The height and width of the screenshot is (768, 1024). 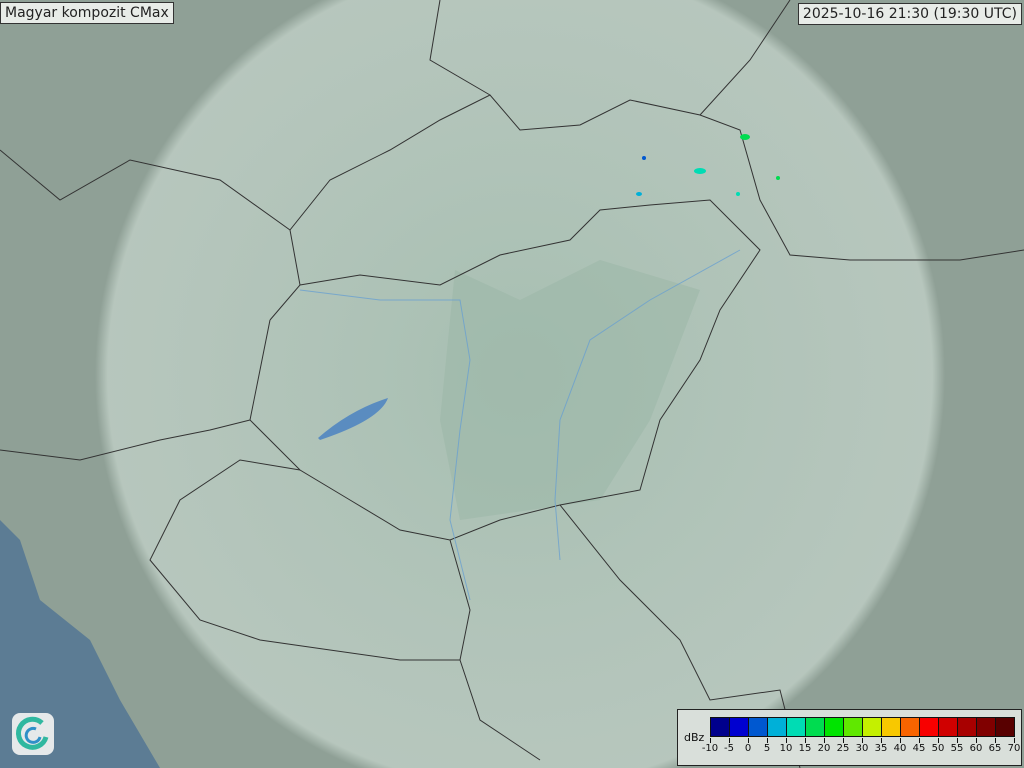 What do you see at coordinates (976, 748) in the screenshot?
I see `legend-tick-label: 60` at bounding box center [976, 748].